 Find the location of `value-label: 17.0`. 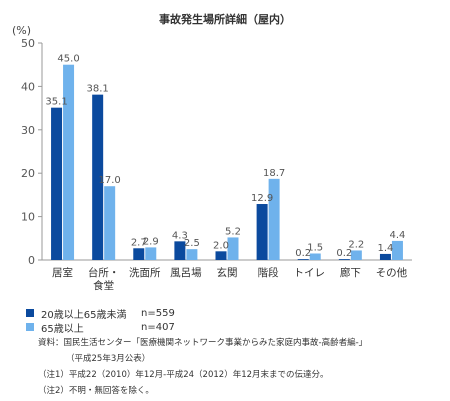

value-label: 17.0 is located at coordinates (110, 180).